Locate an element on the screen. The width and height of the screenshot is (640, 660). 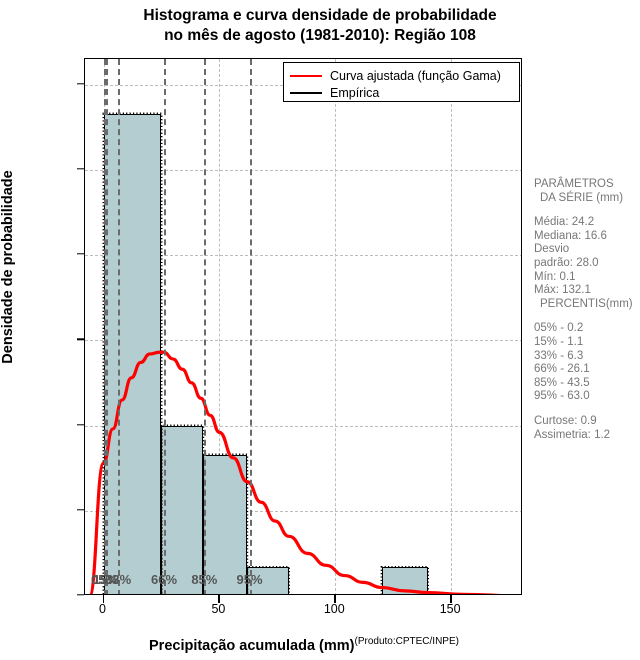
percentile-row: 05% - 0.2 is located at coordinates (559, 328).